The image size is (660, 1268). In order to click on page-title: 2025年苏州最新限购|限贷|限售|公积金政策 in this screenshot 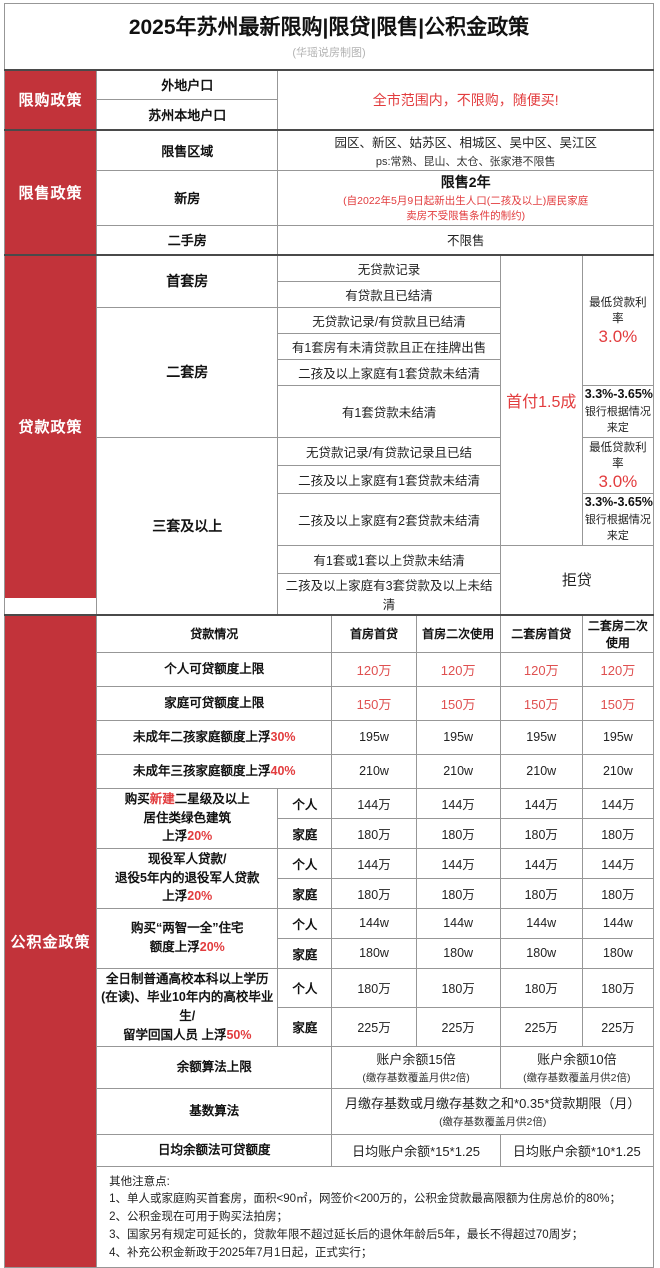, I will do `click(329, 28)`.